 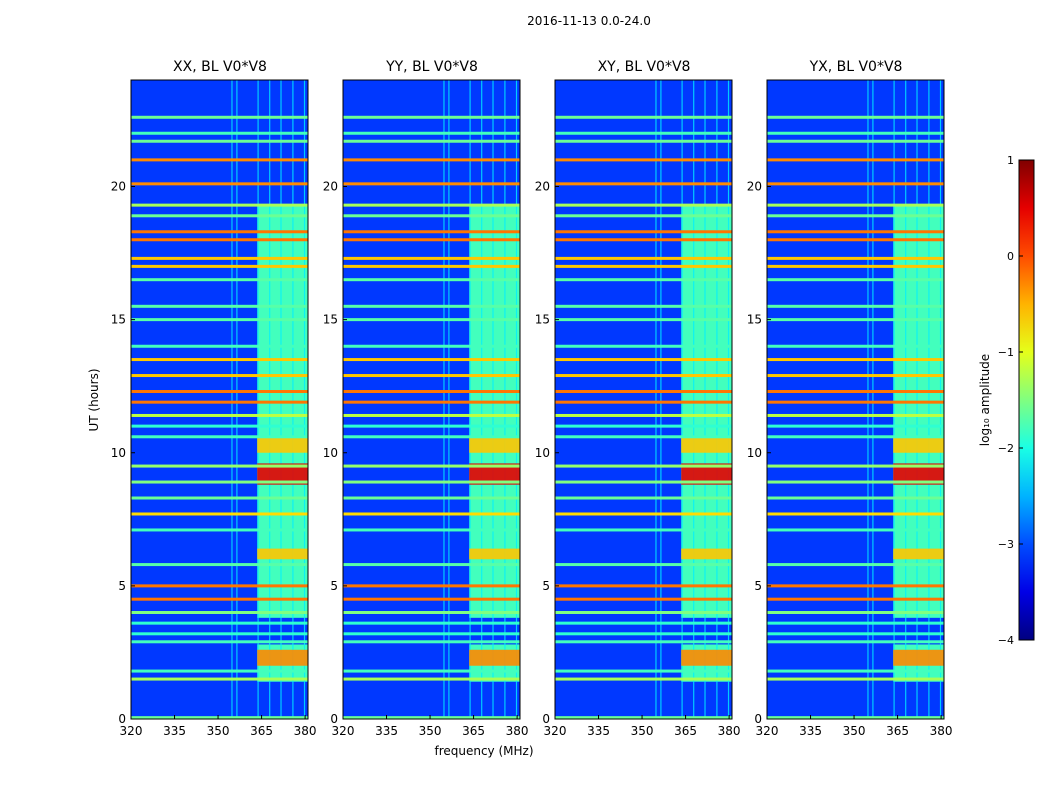 What do you see at coordinates (546, 719) in the screenshot?
I see `y-tick-label: 0` at bounding box center [546, 719].